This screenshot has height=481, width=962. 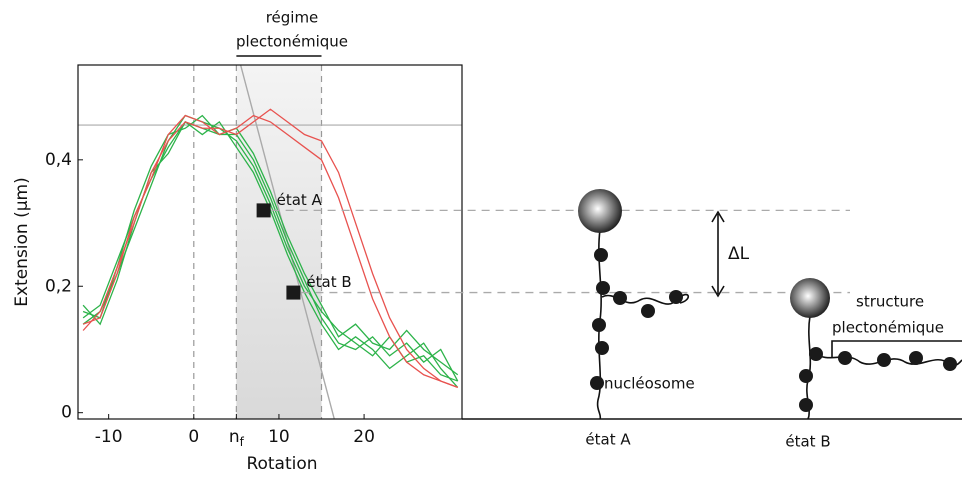 What do you see at coordinates (649, 384) in the screenshot?
I see `nucleosome-label: nucléosome` at bounding box center [649, 384].